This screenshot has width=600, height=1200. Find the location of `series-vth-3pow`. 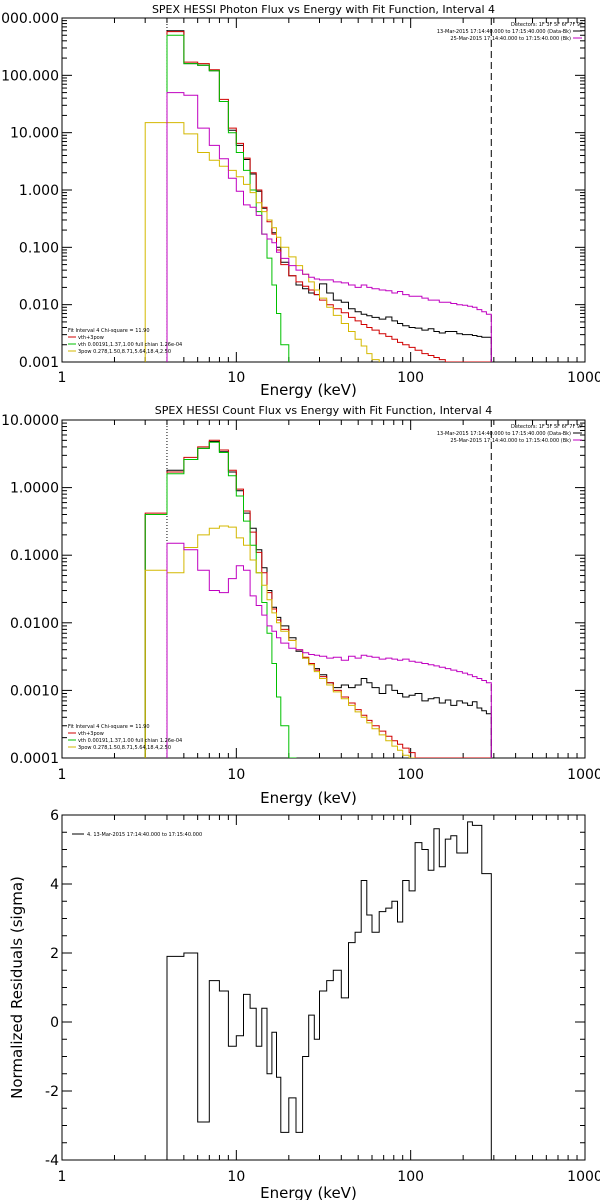

series-vth-3pow is located at coordinates (329, 196).